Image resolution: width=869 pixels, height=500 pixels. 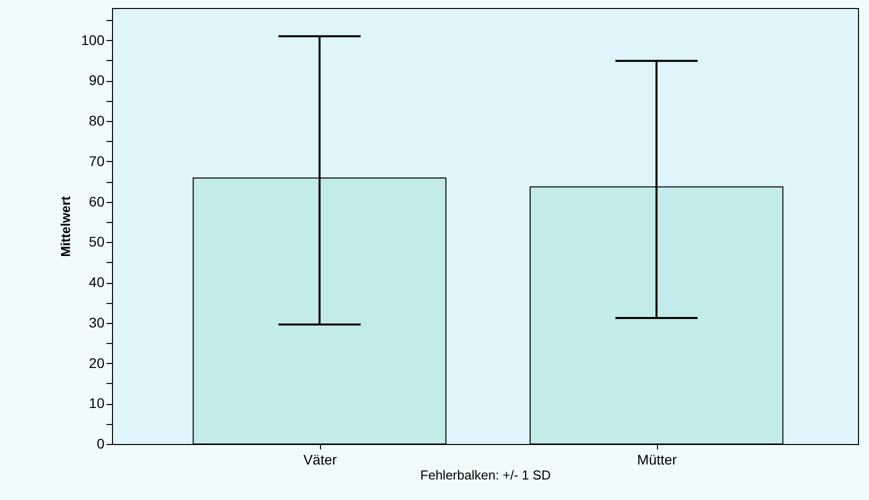 I want to click on y-tick-label: 50, so click(x=96, y=242).